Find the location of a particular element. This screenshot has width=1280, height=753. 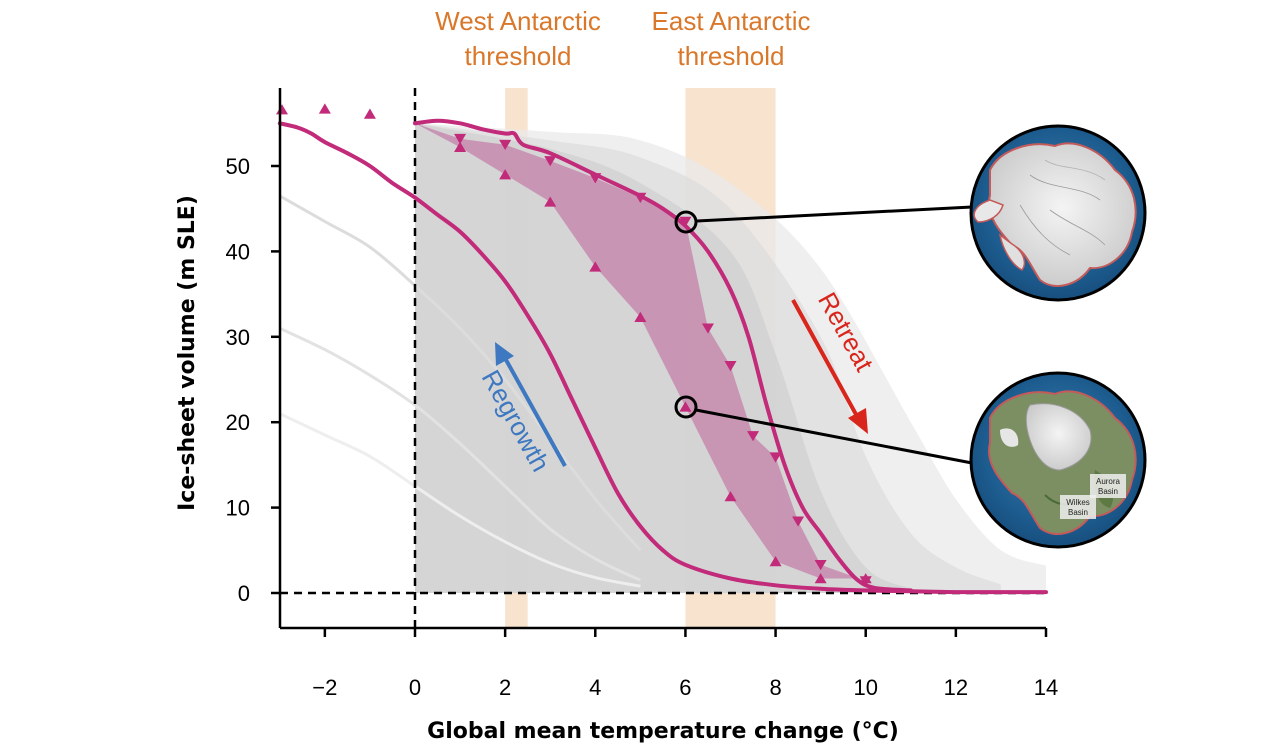

threshold-label-west-line1: West Antarctic is located at coordinates (518, 21).